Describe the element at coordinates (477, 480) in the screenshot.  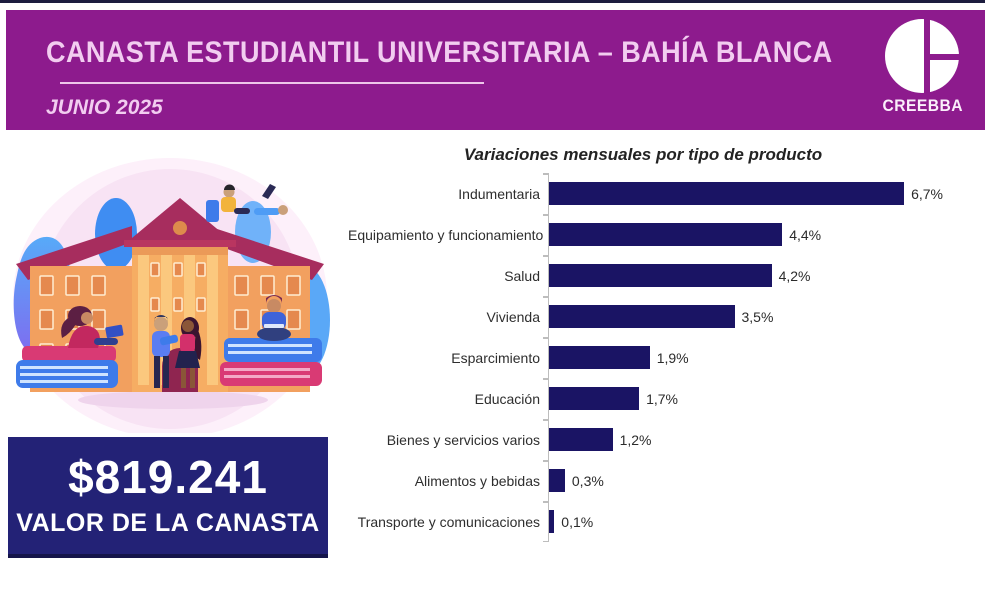
I see `category-label: Alimentos y bebidas` at that location.